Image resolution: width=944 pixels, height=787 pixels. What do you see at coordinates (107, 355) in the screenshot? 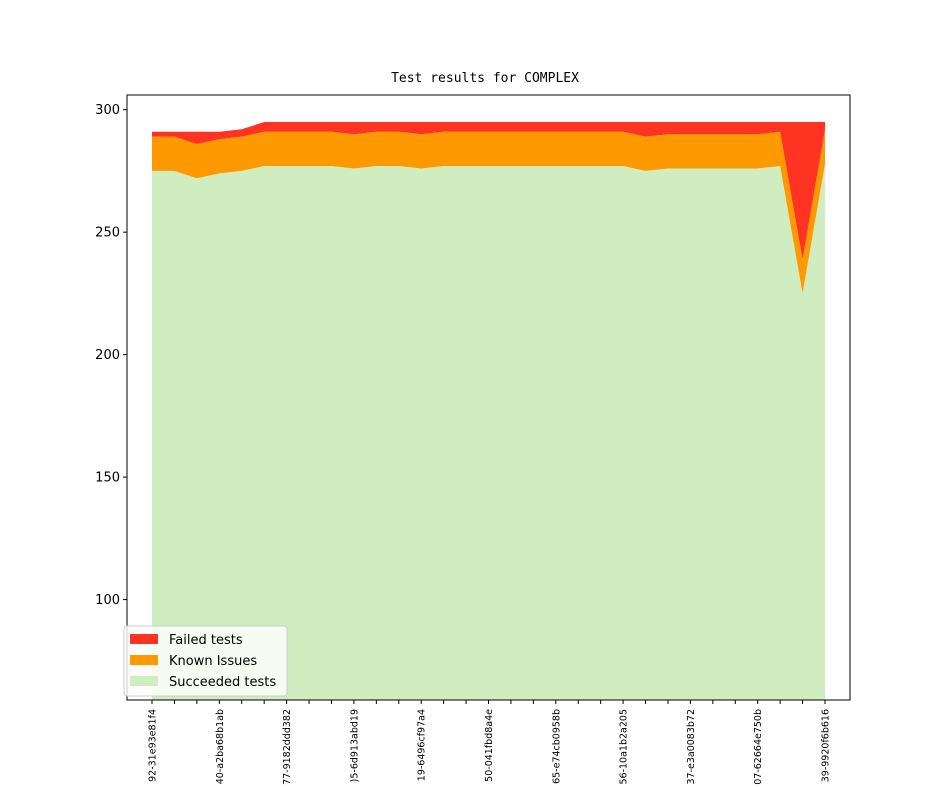
I see `y-tick-label: 200` at bounding box center [107, 355].